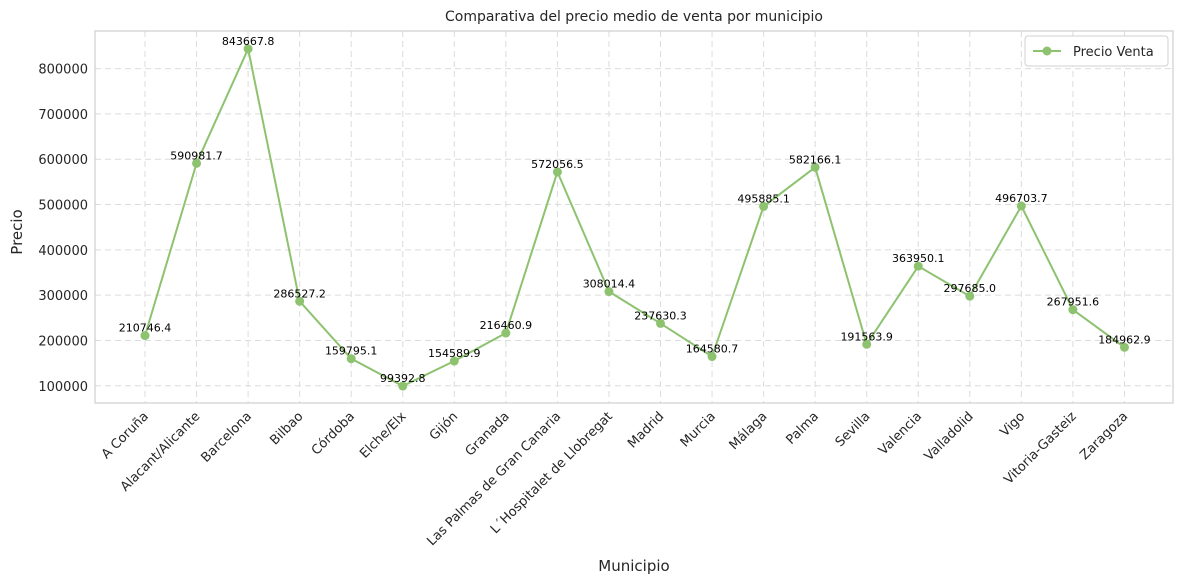 This screenshot has height=584, width=1184. What do you see at coordinates (299, 293) in the screenshot?
I see `data-label: 286527.2` at bounding box center [299, 293].